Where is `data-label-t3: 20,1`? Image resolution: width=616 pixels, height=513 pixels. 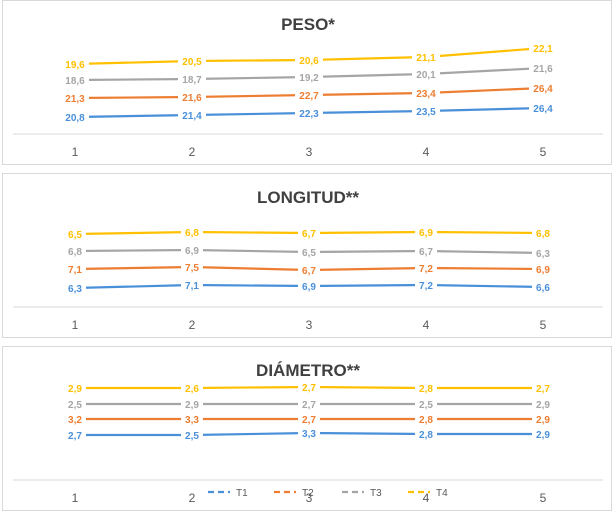
data-label-t3: 20,1 is located at coordinates (426, 75).